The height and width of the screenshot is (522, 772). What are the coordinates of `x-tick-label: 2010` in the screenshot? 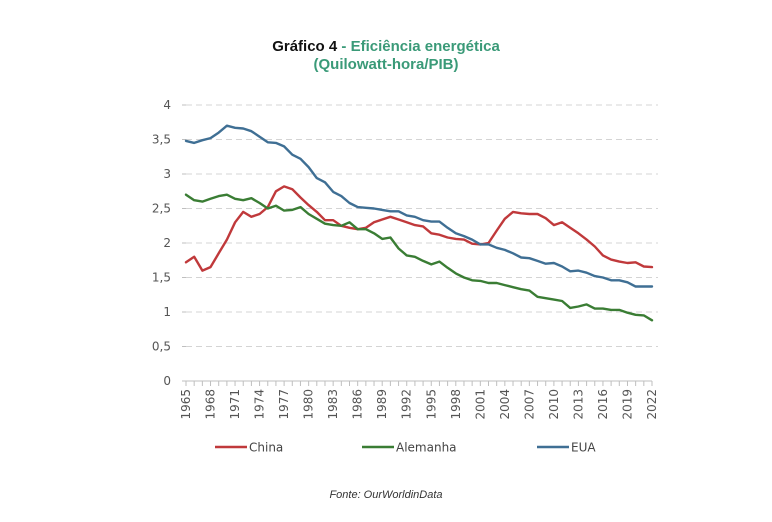 It's located at (554, 404).